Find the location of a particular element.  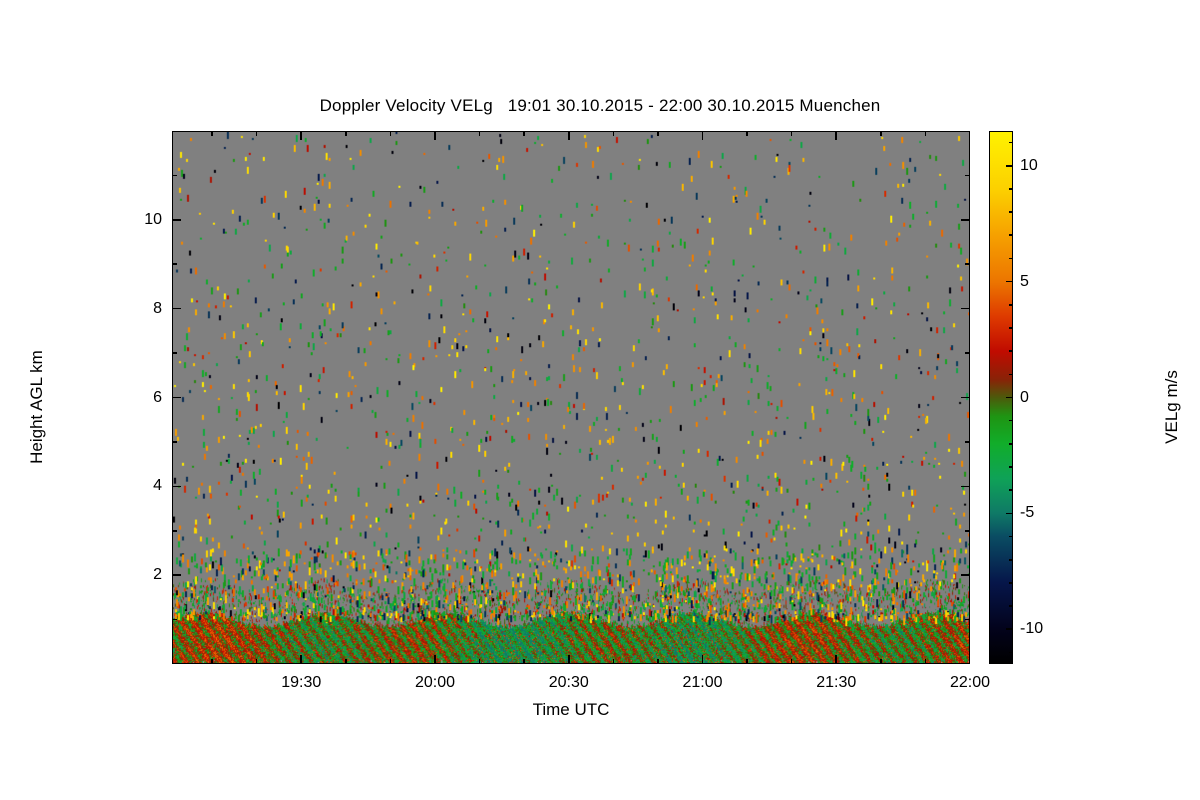

x-tick-label: 22:00 is located at coordinates (970, 682).